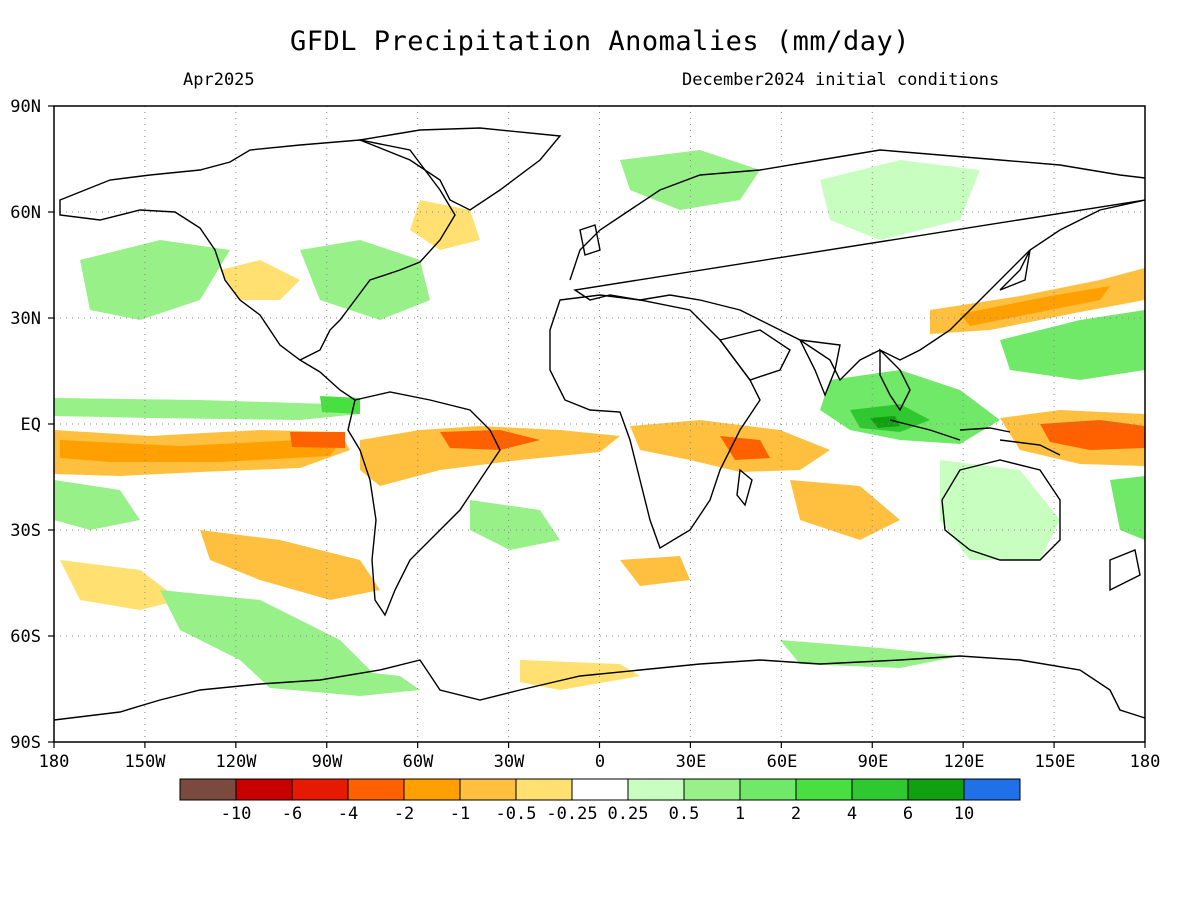  What do you see at coordinates (25, 637) in the screenshot?
I see `lat-label: 60S` at bounding box center [25, 637].